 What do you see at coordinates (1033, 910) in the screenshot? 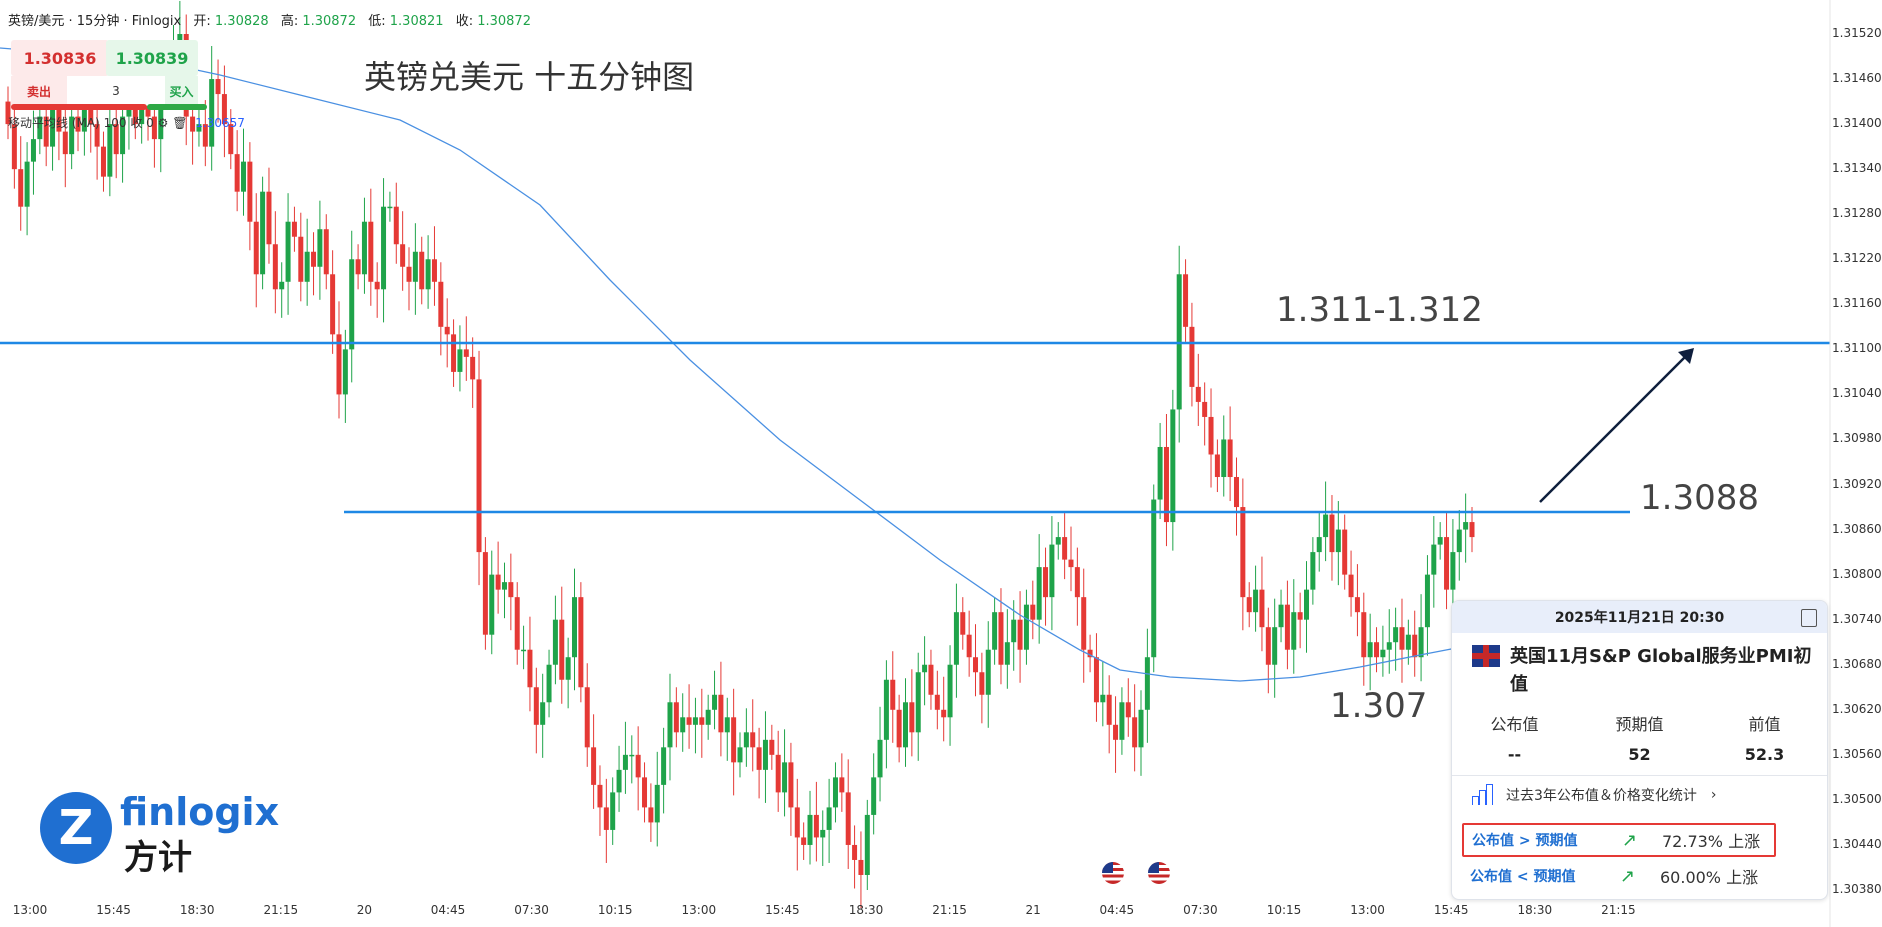
I see `x-tick-label: 21` at bounding box center [1033, 910].